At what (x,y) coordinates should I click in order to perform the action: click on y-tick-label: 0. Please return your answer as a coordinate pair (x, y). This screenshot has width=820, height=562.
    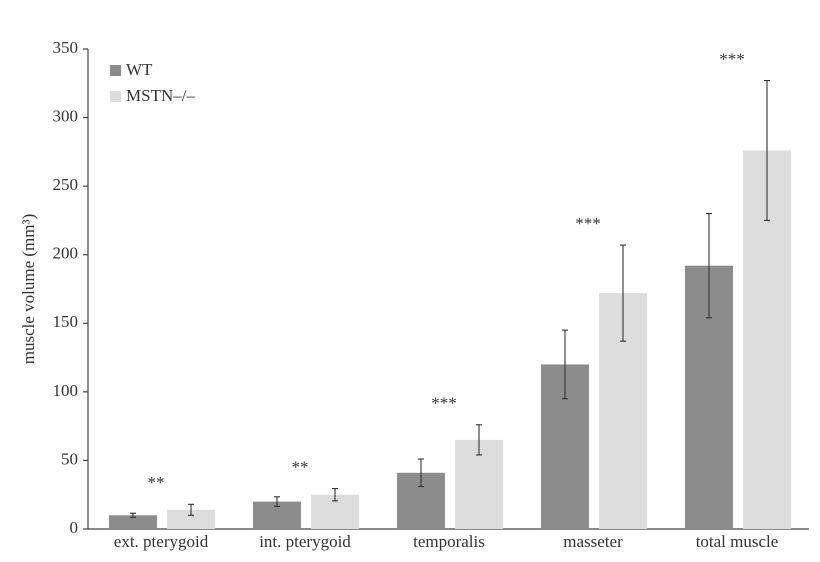
    Looking at the image, I should click on (74, 527).